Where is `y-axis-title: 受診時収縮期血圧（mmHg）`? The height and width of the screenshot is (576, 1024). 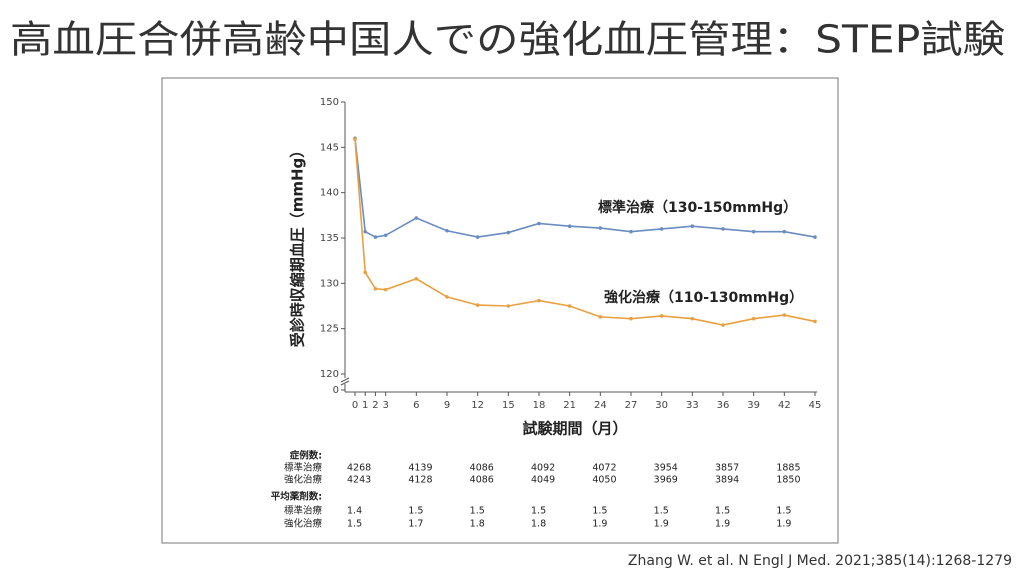
y-axis-title: 受診時収縮期血圧（mmHg） is located at coordinates (298, 245).